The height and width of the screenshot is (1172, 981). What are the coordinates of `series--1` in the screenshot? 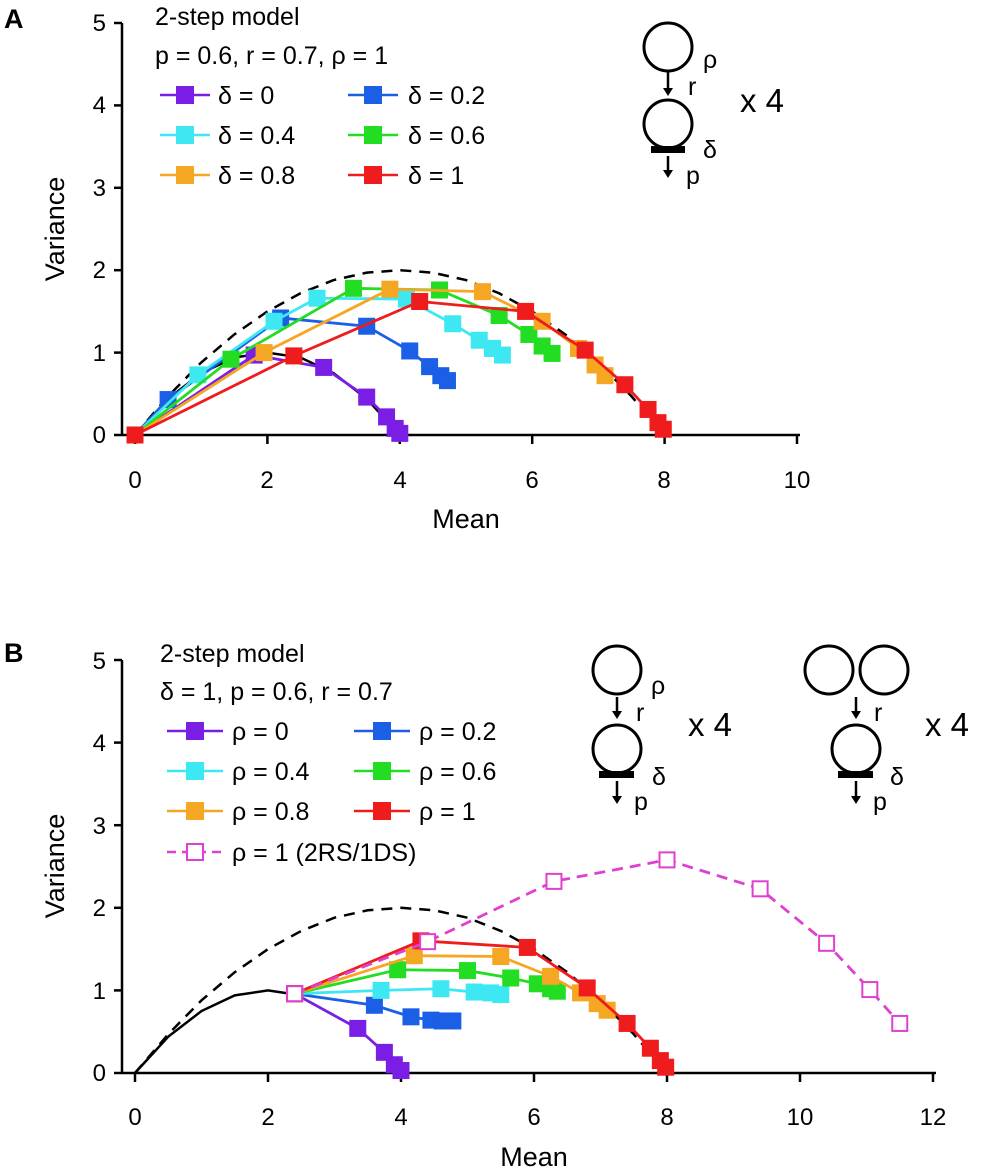 It's located at (480, 1004).